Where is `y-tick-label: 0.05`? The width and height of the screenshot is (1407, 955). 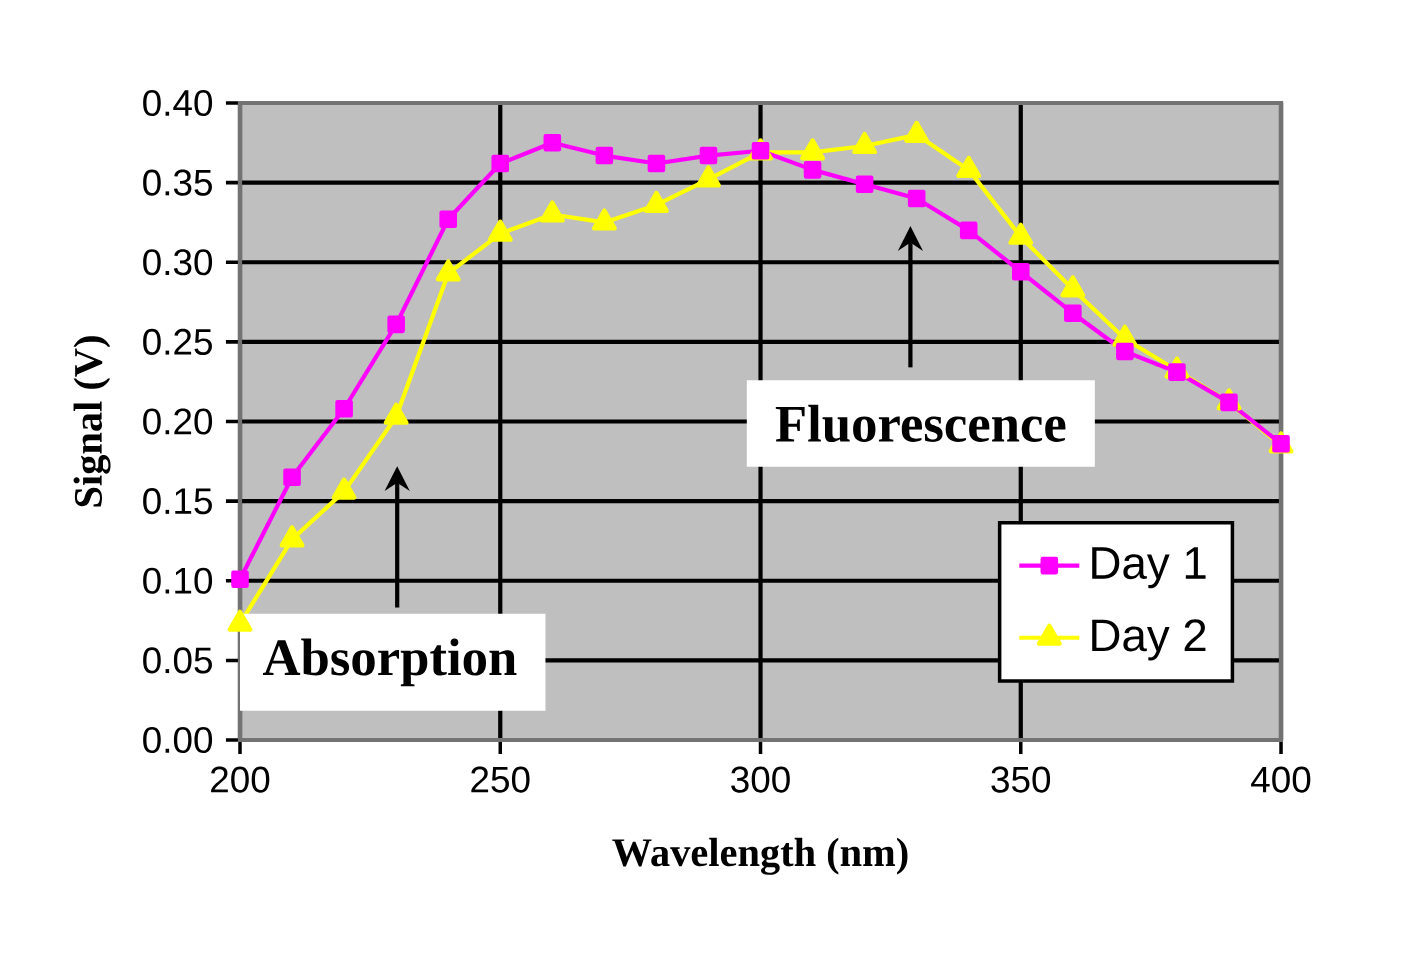
y-tick-label: 0.05 is located at coordinates (177, 660).